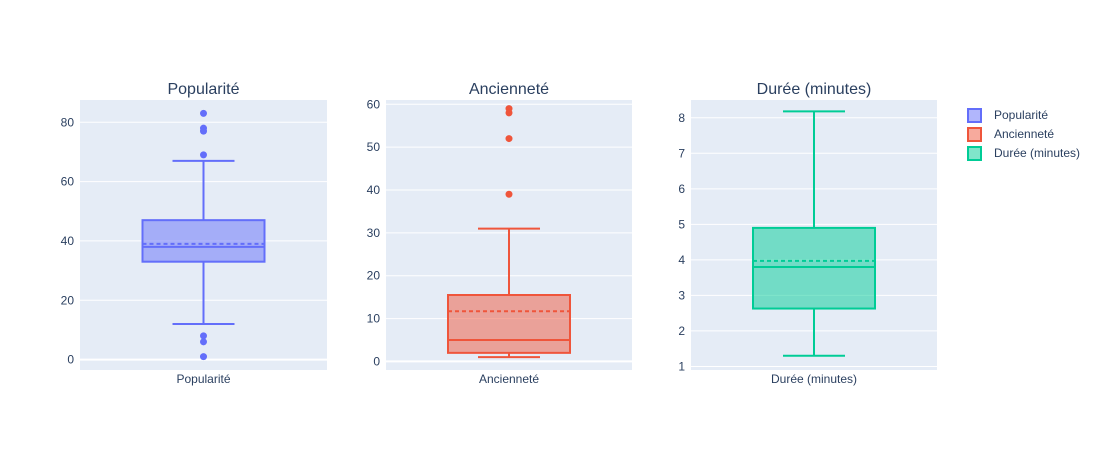 This screenshot has height=455, width=1111. What do you see at coordinates (1021, 115) in the screenshot?
I see `legend-label: Popularité` at bounding box center [1021, 115].